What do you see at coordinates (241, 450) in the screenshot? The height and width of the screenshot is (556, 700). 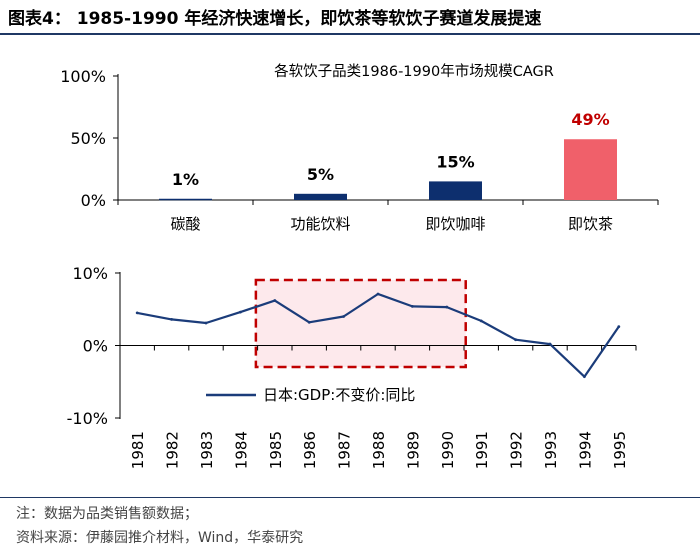 I see `line-x-tick-label: 1984` at bounding box center [241, 450].